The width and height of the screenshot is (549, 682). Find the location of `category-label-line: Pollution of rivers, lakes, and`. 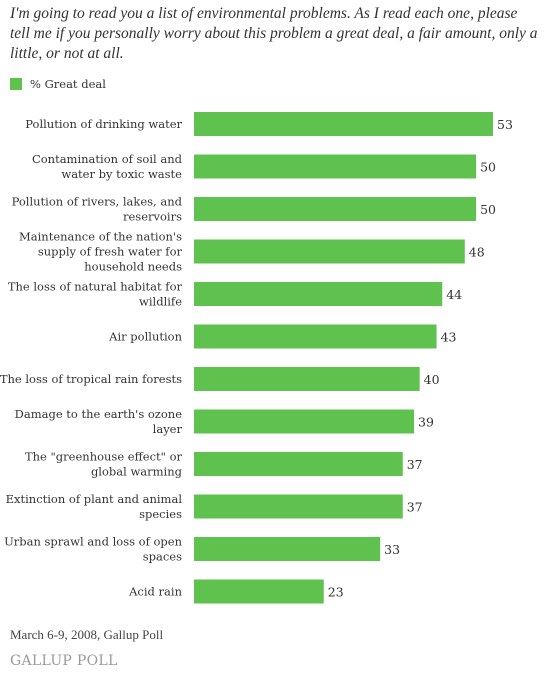

category-label-line: Pollution of rivers, lakes, and is located at coordinates (97, 202).